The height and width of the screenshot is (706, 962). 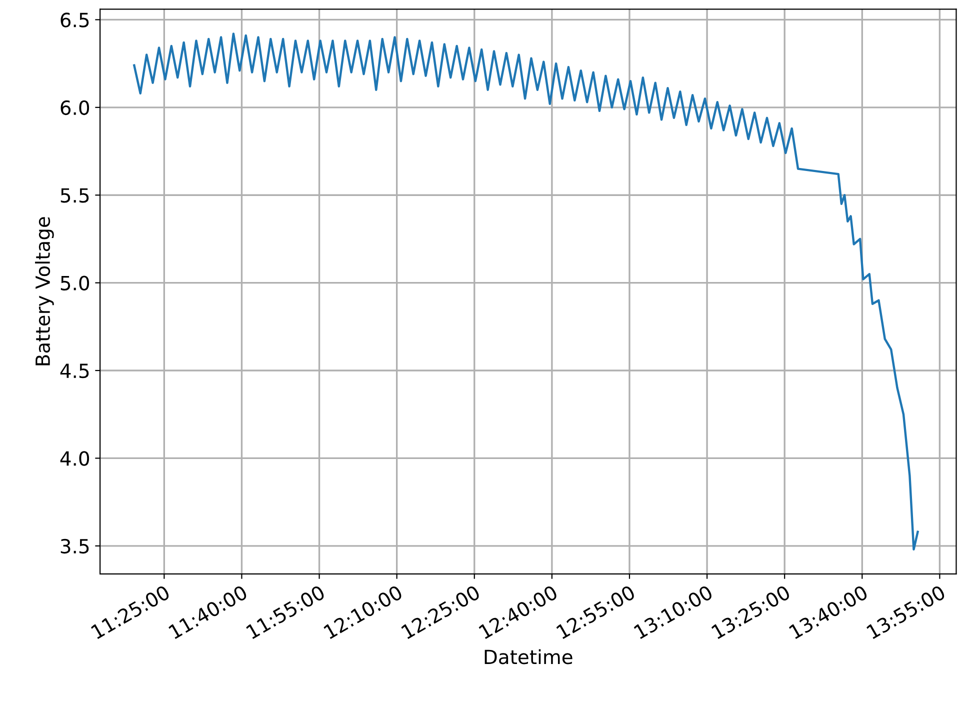 What do you see at coordinates (528, 656) in the screenshot?
I see `x-axis-title: Datetime` at bounding box center [528, 656].